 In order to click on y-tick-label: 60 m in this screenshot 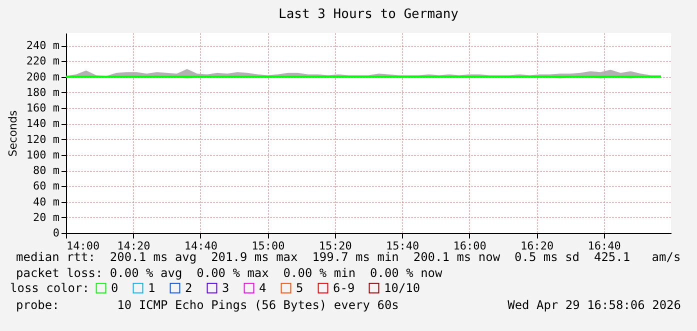, I will do `click(46, 186)`.